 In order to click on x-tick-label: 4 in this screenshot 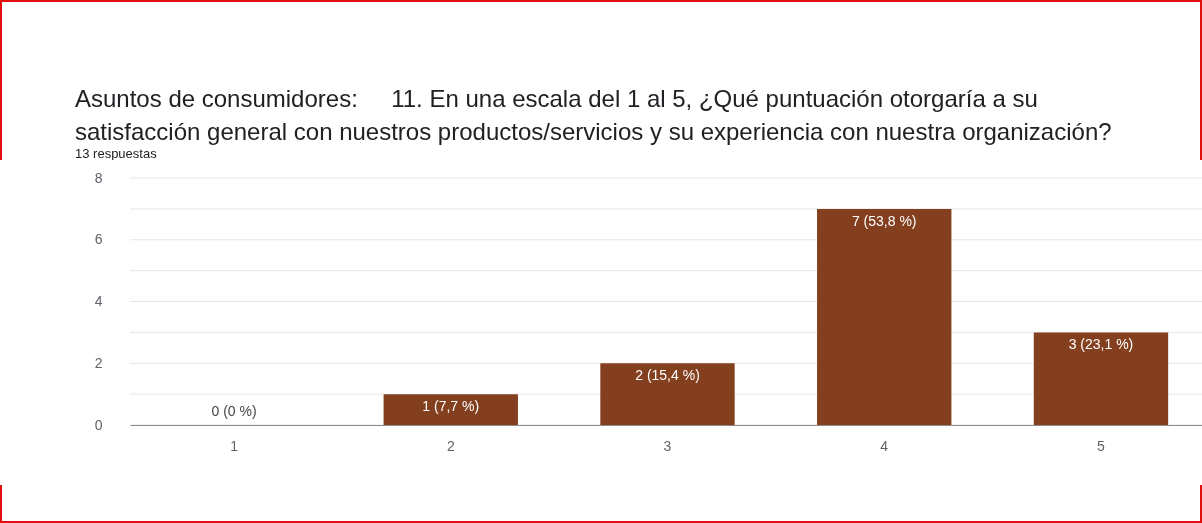, I will do `click(884, 445)`.